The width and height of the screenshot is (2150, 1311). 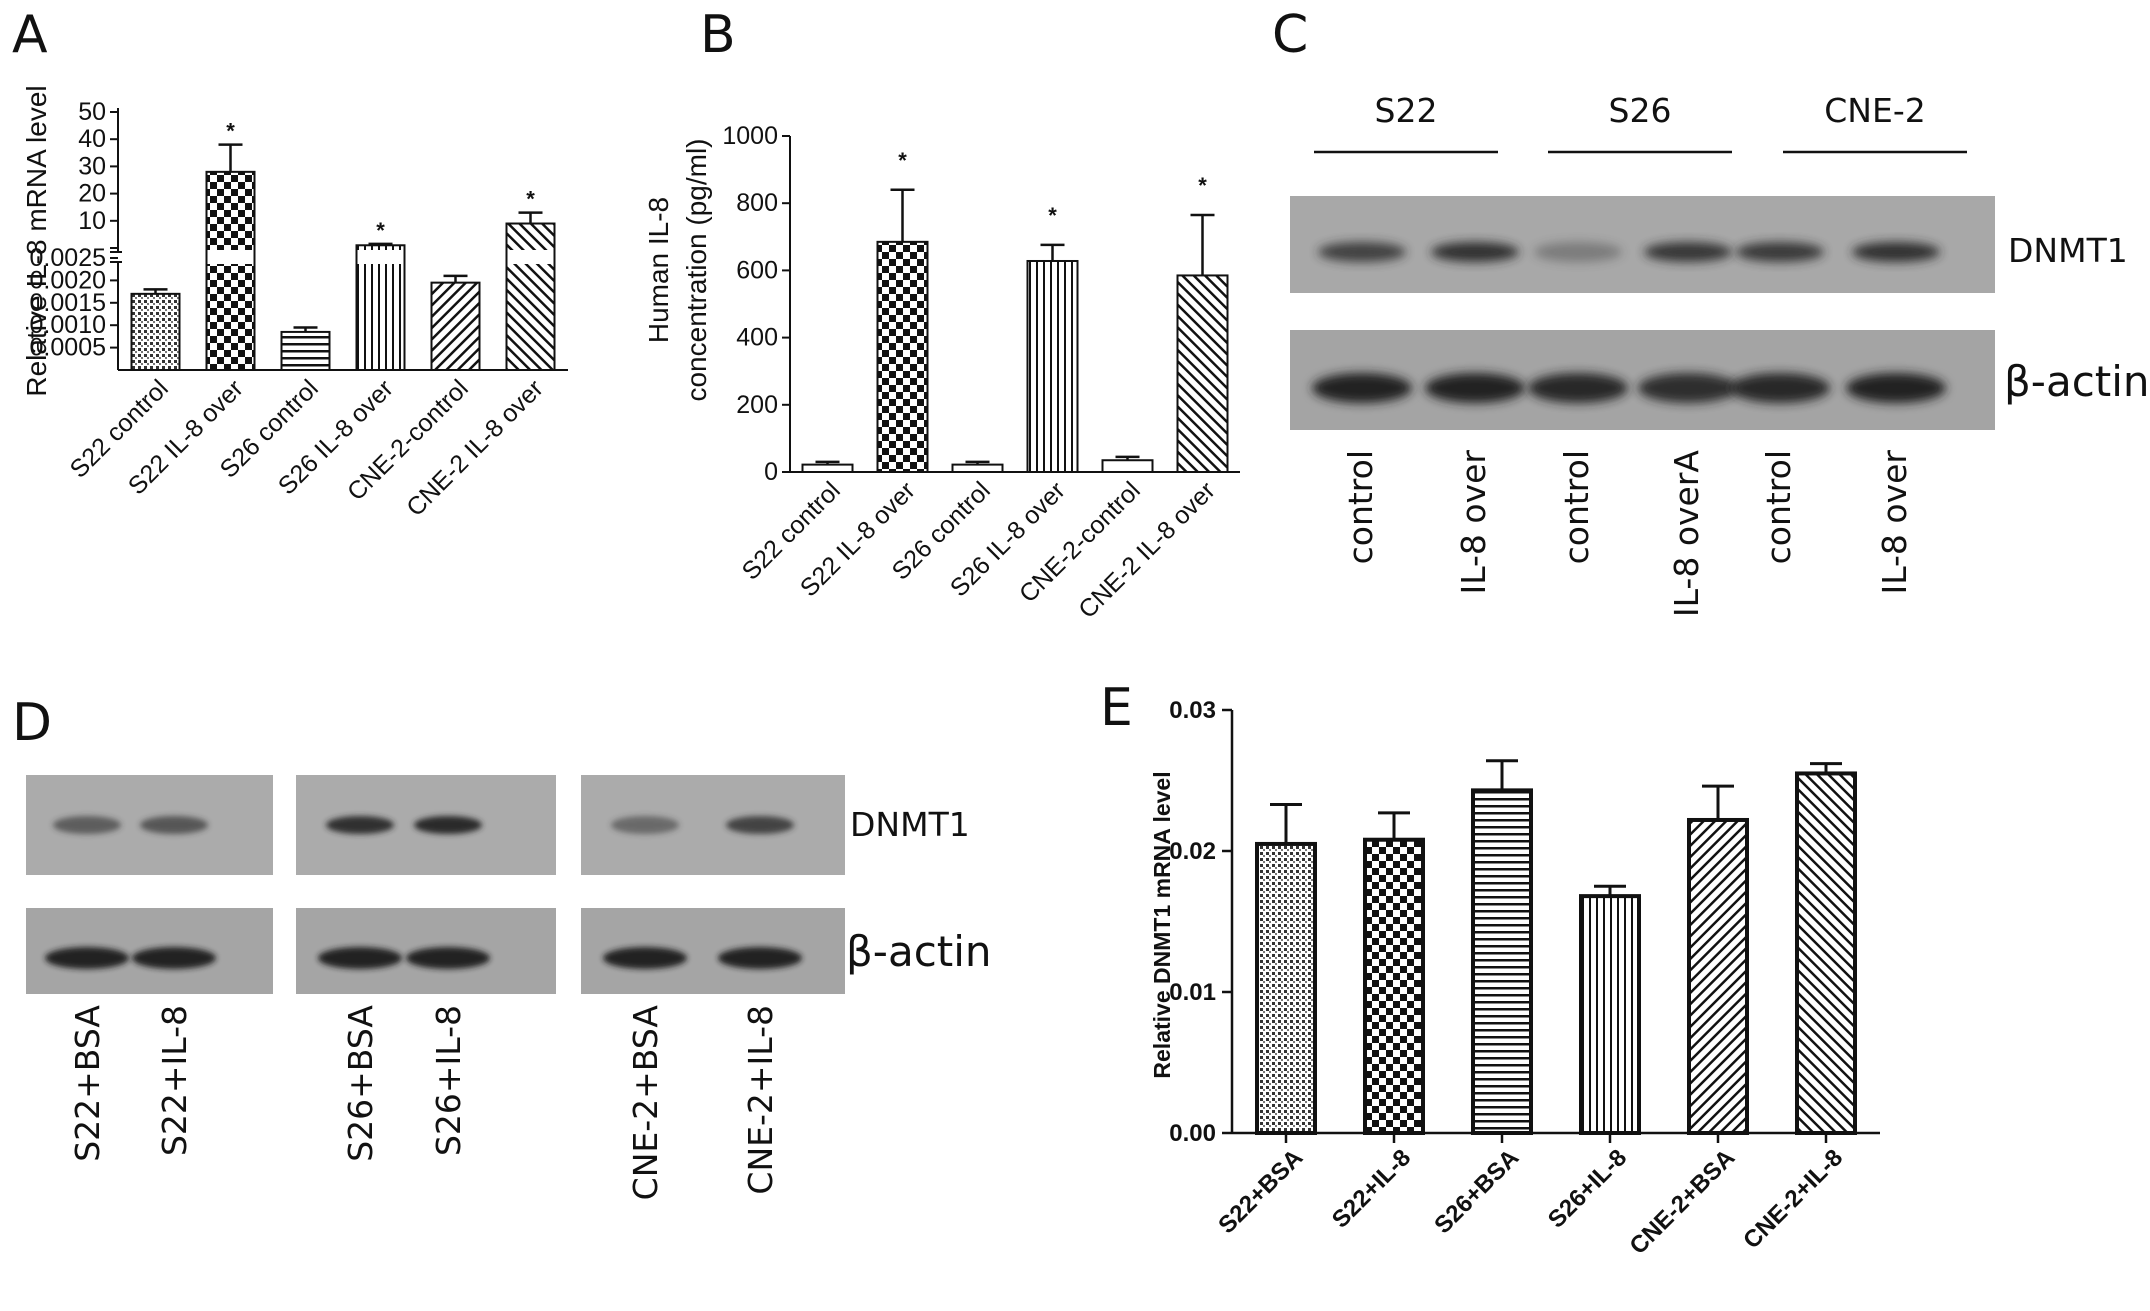 What do you see at coordinates (174, 1080) in the screenshot?
I see `lane-label: S22+IL-8` at bounding box center [174, 1080].